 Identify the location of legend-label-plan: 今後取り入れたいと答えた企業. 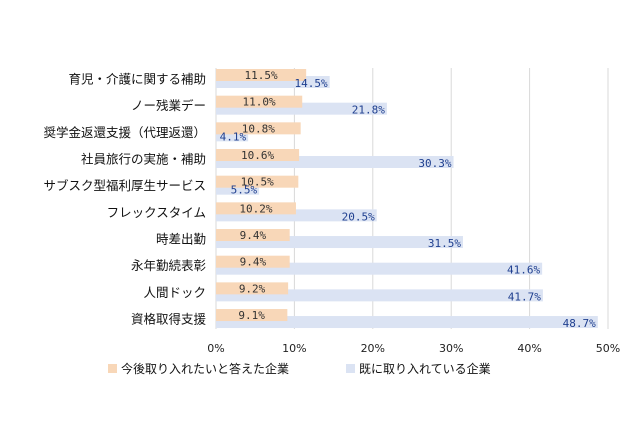
(205, 368).